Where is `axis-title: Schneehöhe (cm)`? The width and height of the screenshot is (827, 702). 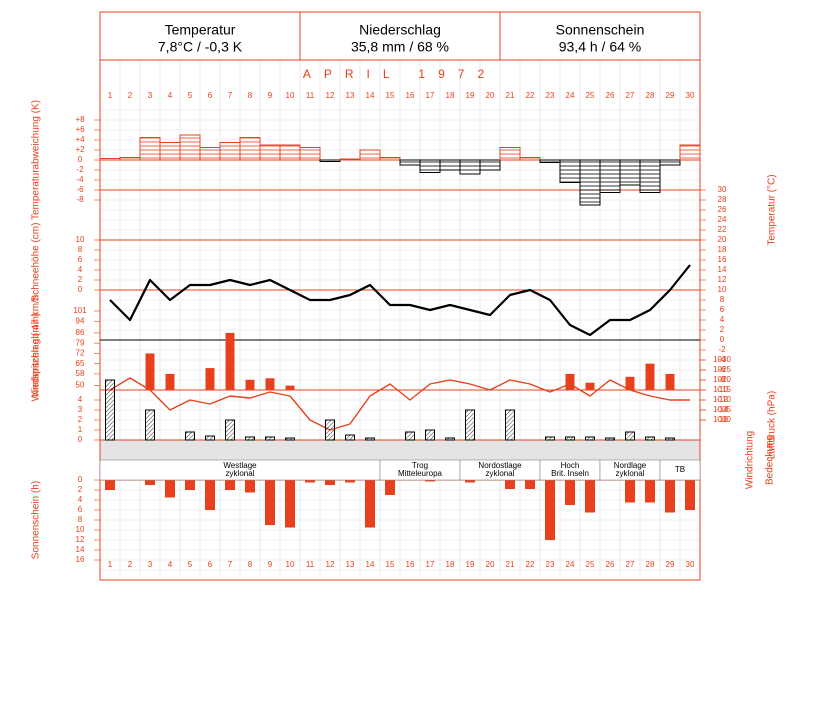
axis-title: Schneehöhe (cm) is located at coordinates (36, 262).